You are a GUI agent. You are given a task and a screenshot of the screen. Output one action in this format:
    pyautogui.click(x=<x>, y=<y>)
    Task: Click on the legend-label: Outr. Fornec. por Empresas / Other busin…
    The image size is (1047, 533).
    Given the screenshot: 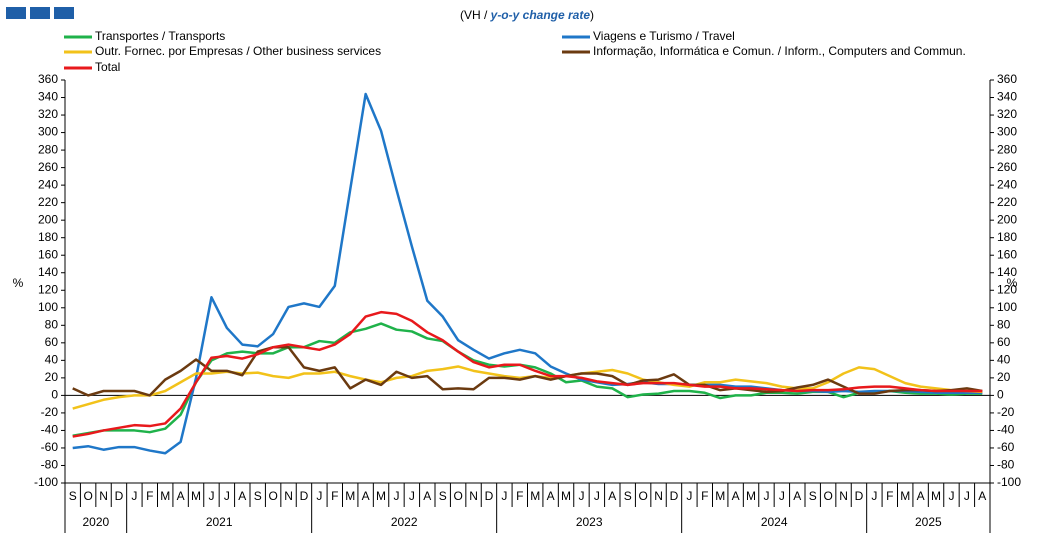 What is the action you would take?
    pyautogui.click(x=238, y=51)
    